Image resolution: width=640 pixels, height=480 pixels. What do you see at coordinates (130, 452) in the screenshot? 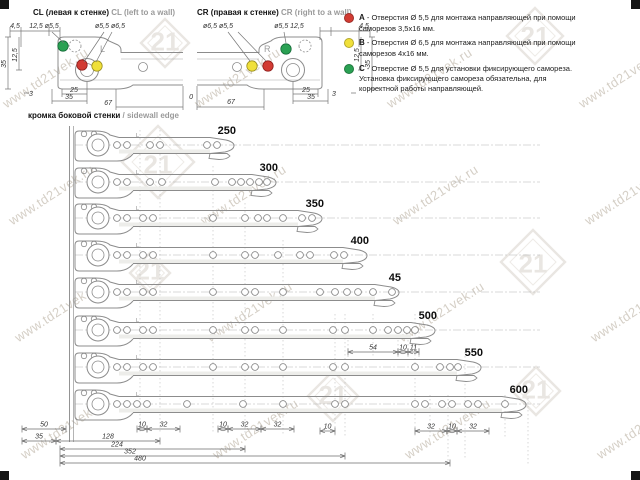
I see `dim-label: 352` at bounding box center [130, 452].